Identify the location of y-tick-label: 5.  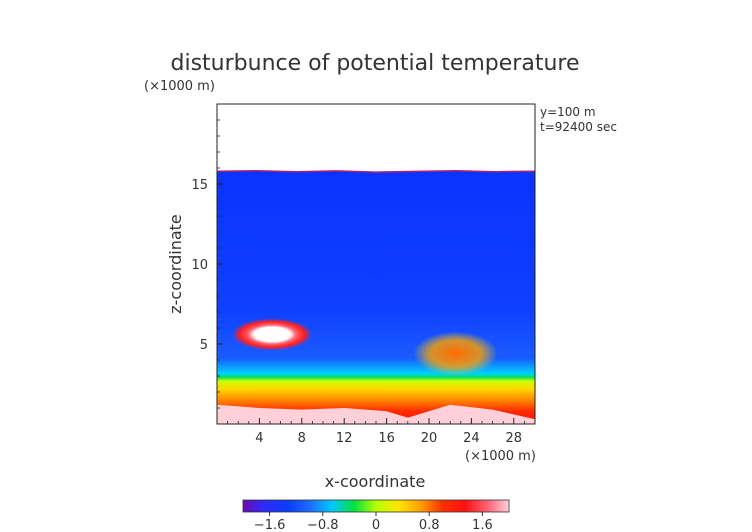
(204, 345).